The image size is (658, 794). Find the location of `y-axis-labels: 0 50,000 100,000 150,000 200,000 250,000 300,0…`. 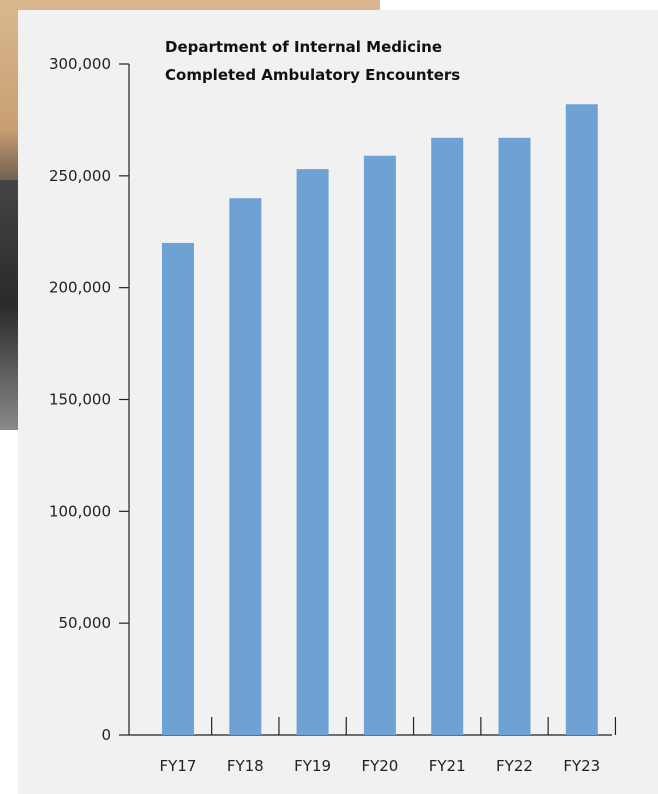

y-axis-labels: 0 50,000 100,000 150,000 200,000 250,000 300,0… is located at coordinates (80, 399).